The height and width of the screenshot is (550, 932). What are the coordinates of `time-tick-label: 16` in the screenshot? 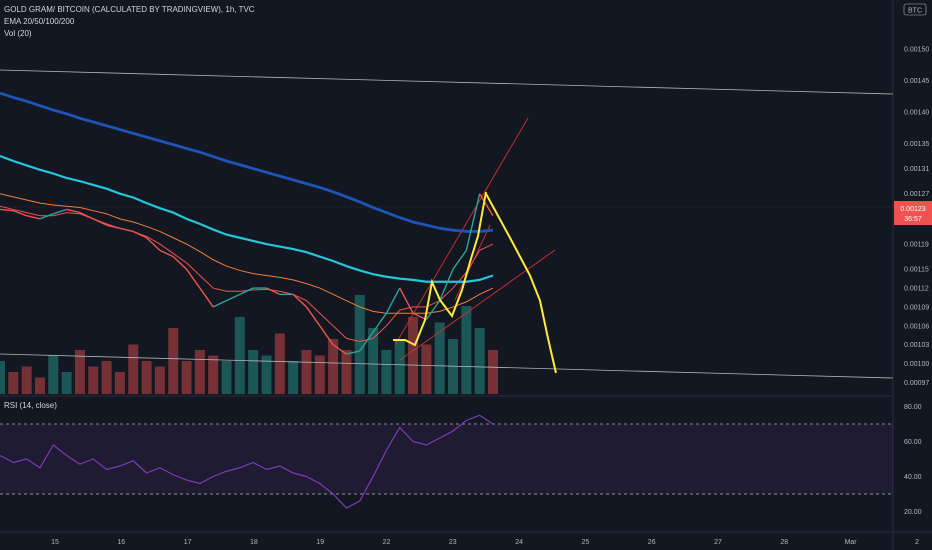 It's located at (121, 542).